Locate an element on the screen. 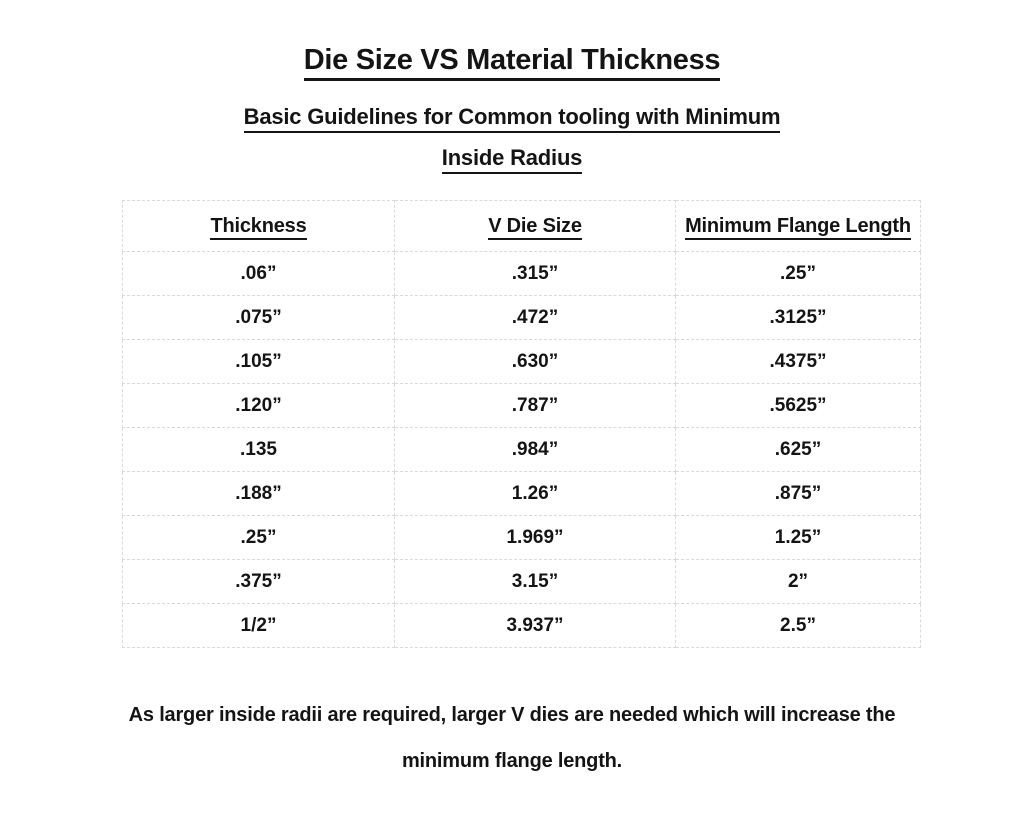 The image size is (1024, 824). page-title: Die Size VS Material Thickness is located at coordinates (512, 62).